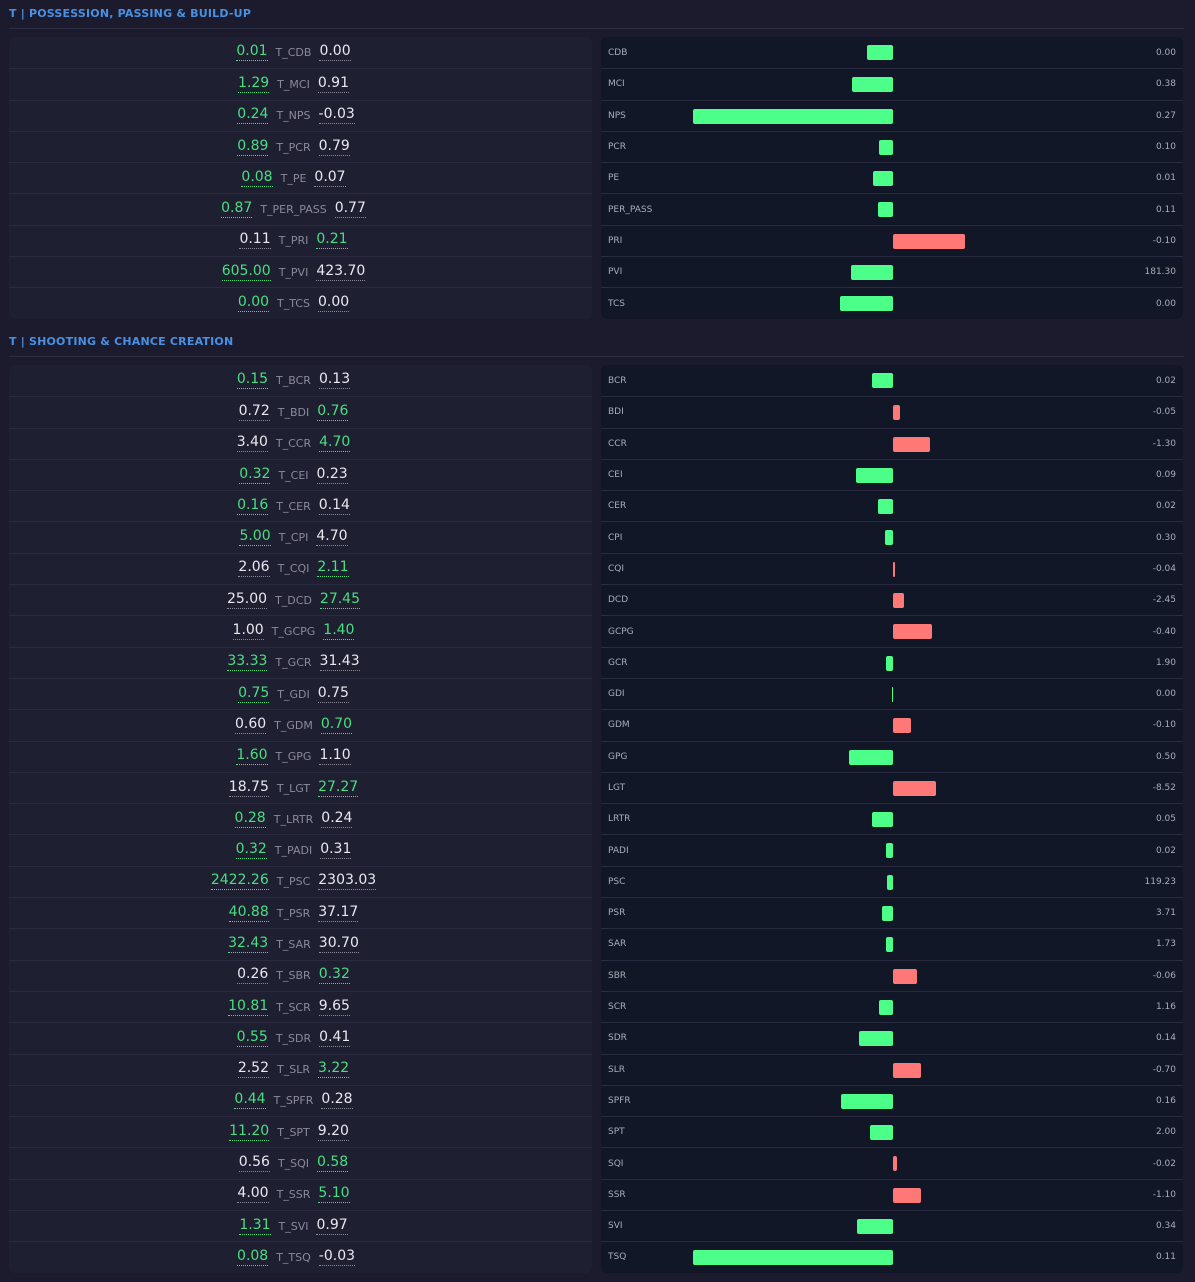  Describe the element at coordinates (293, 819) in the screenshot. I see `metric-name: T_LRTR` at that location.